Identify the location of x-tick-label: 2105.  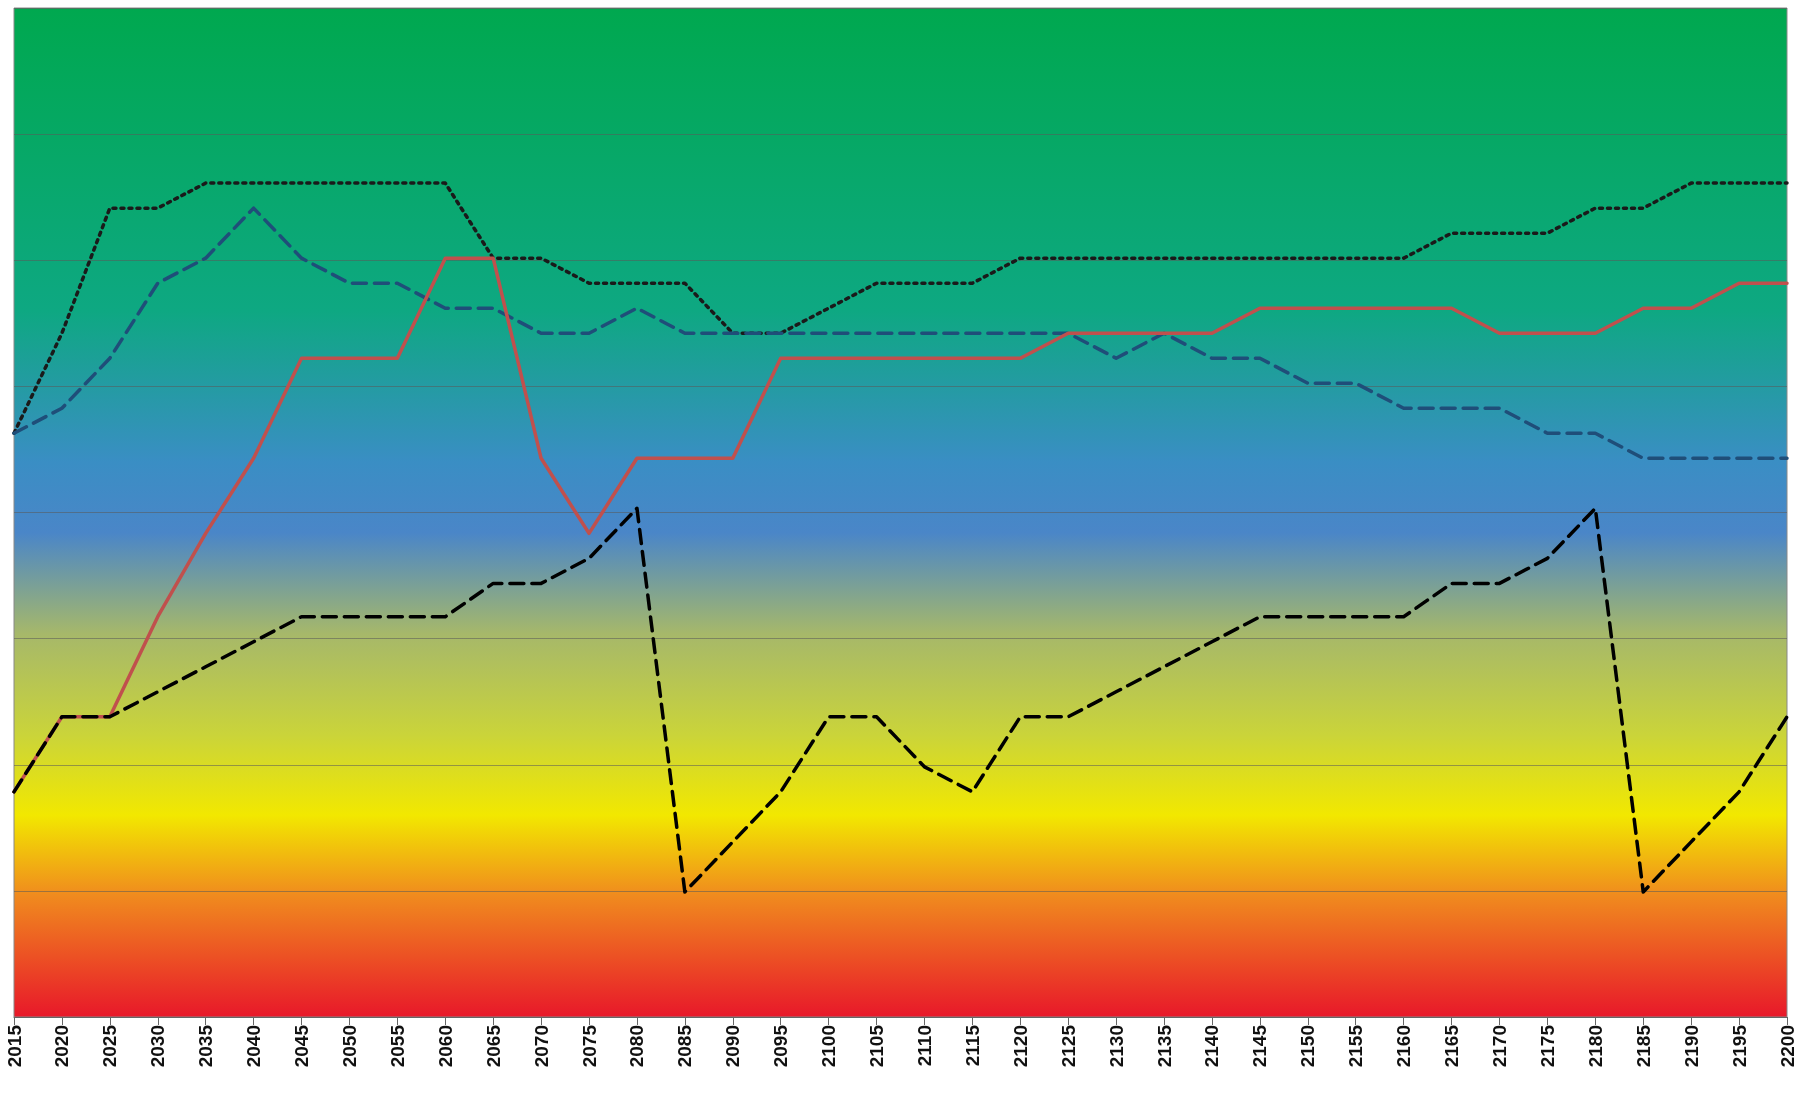
(877, 1046).